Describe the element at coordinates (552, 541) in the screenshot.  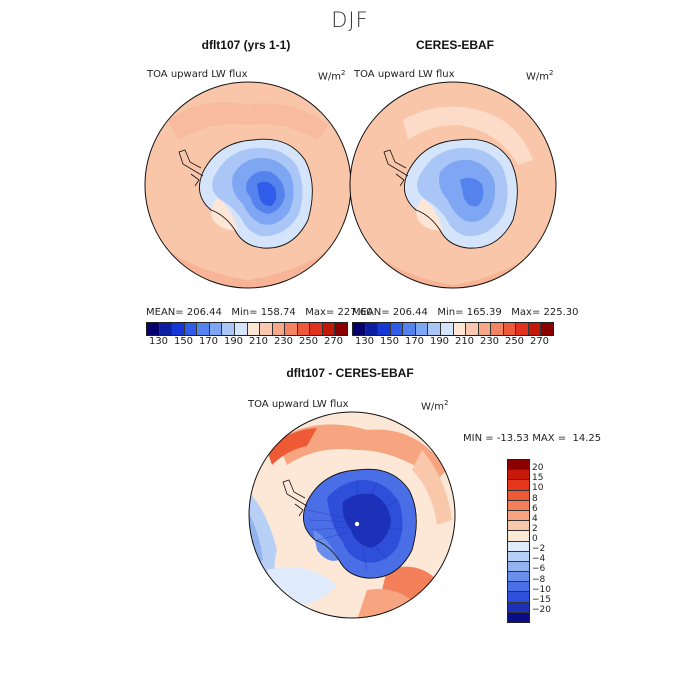
I see `diff-colorbar-ticks: 20 15 10 8 6 4 2 0 −2 −4 −6 −8 −10 −15 −20` at that location.